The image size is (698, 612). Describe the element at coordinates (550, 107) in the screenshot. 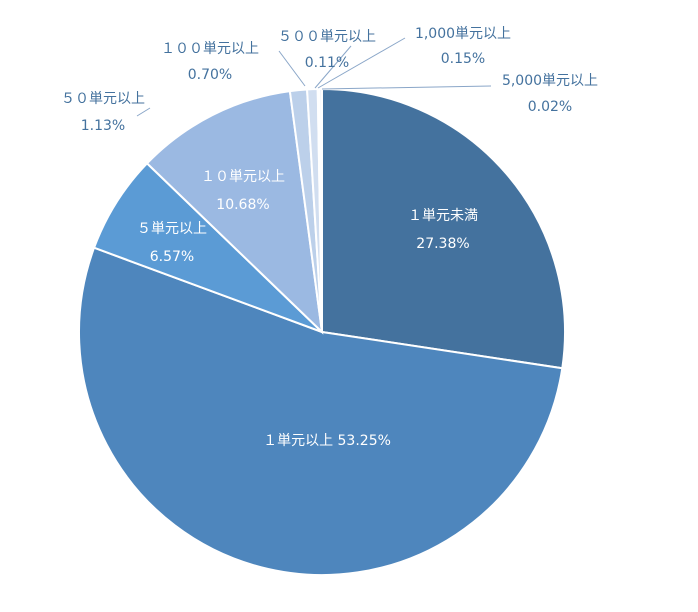

I see `slice-value-9: 0.02%` at that location.